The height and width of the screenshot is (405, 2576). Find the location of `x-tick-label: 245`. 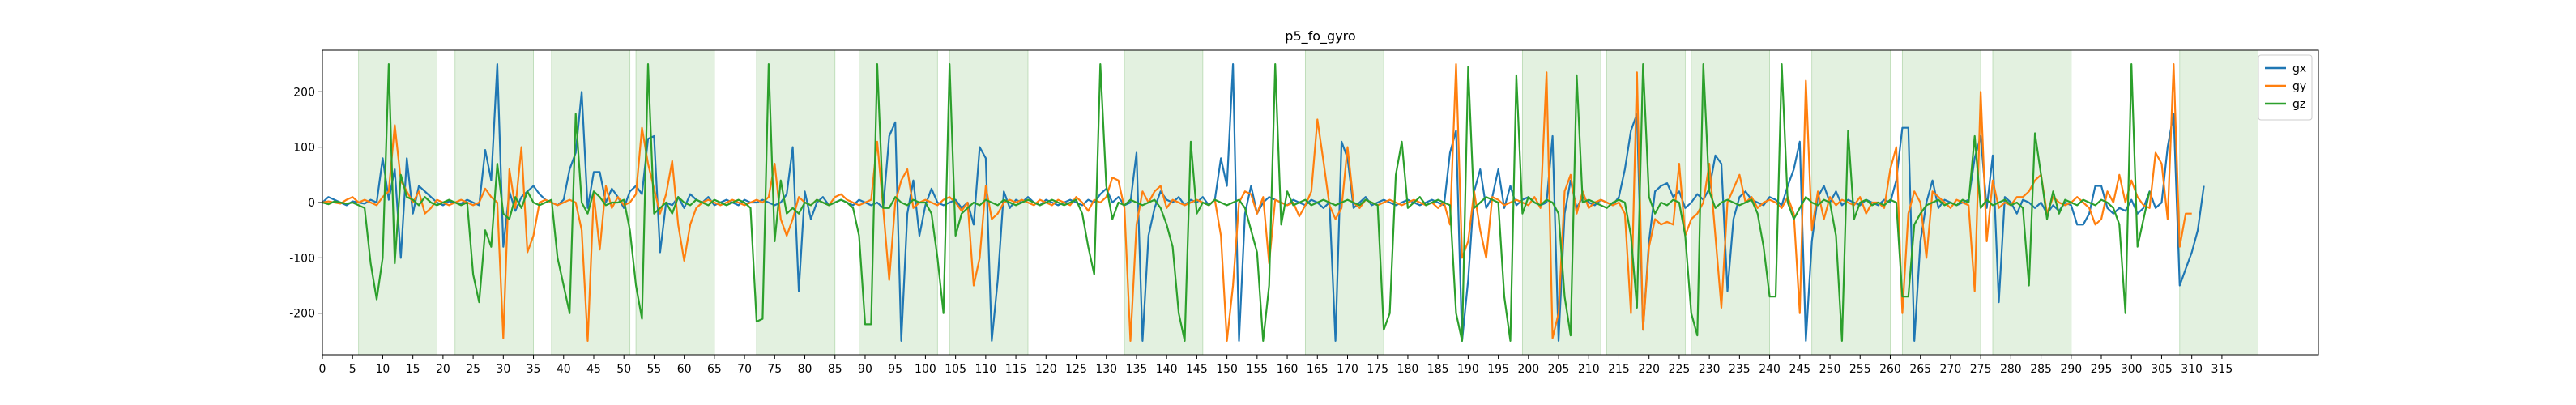

x-tick-label: 245 is located at coordinates (1800, 369).